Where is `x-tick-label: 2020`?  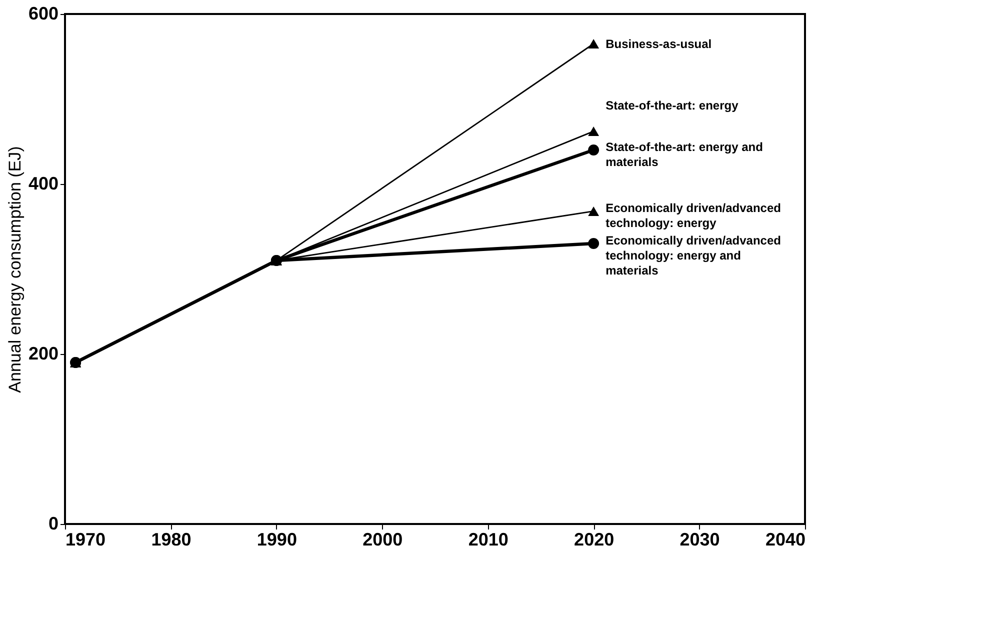
x-tick-label: 2020 is located at coordinates (594, 540).